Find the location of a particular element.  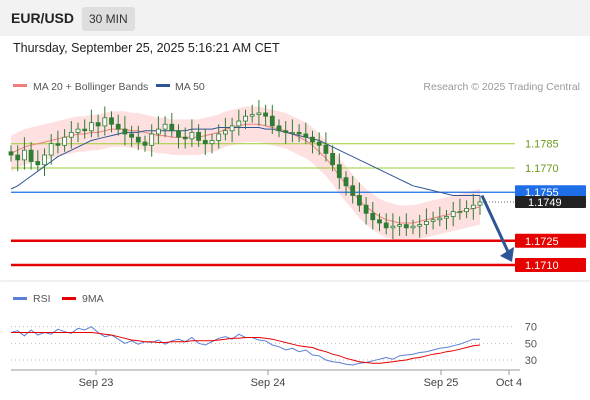

top-bar: EUR/USD 30 MIN is located at coordinates (295, 18).